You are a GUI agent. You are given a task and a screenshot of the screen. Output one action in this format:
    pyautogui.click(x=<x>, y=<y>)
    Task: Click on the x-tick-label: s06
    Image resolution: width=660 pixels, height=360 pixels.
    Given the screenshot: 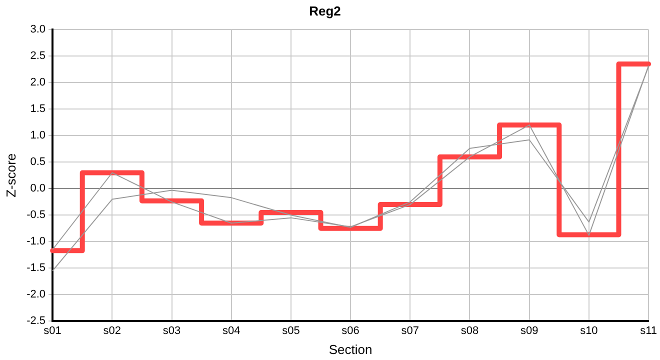 What is the action you would take?
    pyautogui.click(x=351, y=330)
    